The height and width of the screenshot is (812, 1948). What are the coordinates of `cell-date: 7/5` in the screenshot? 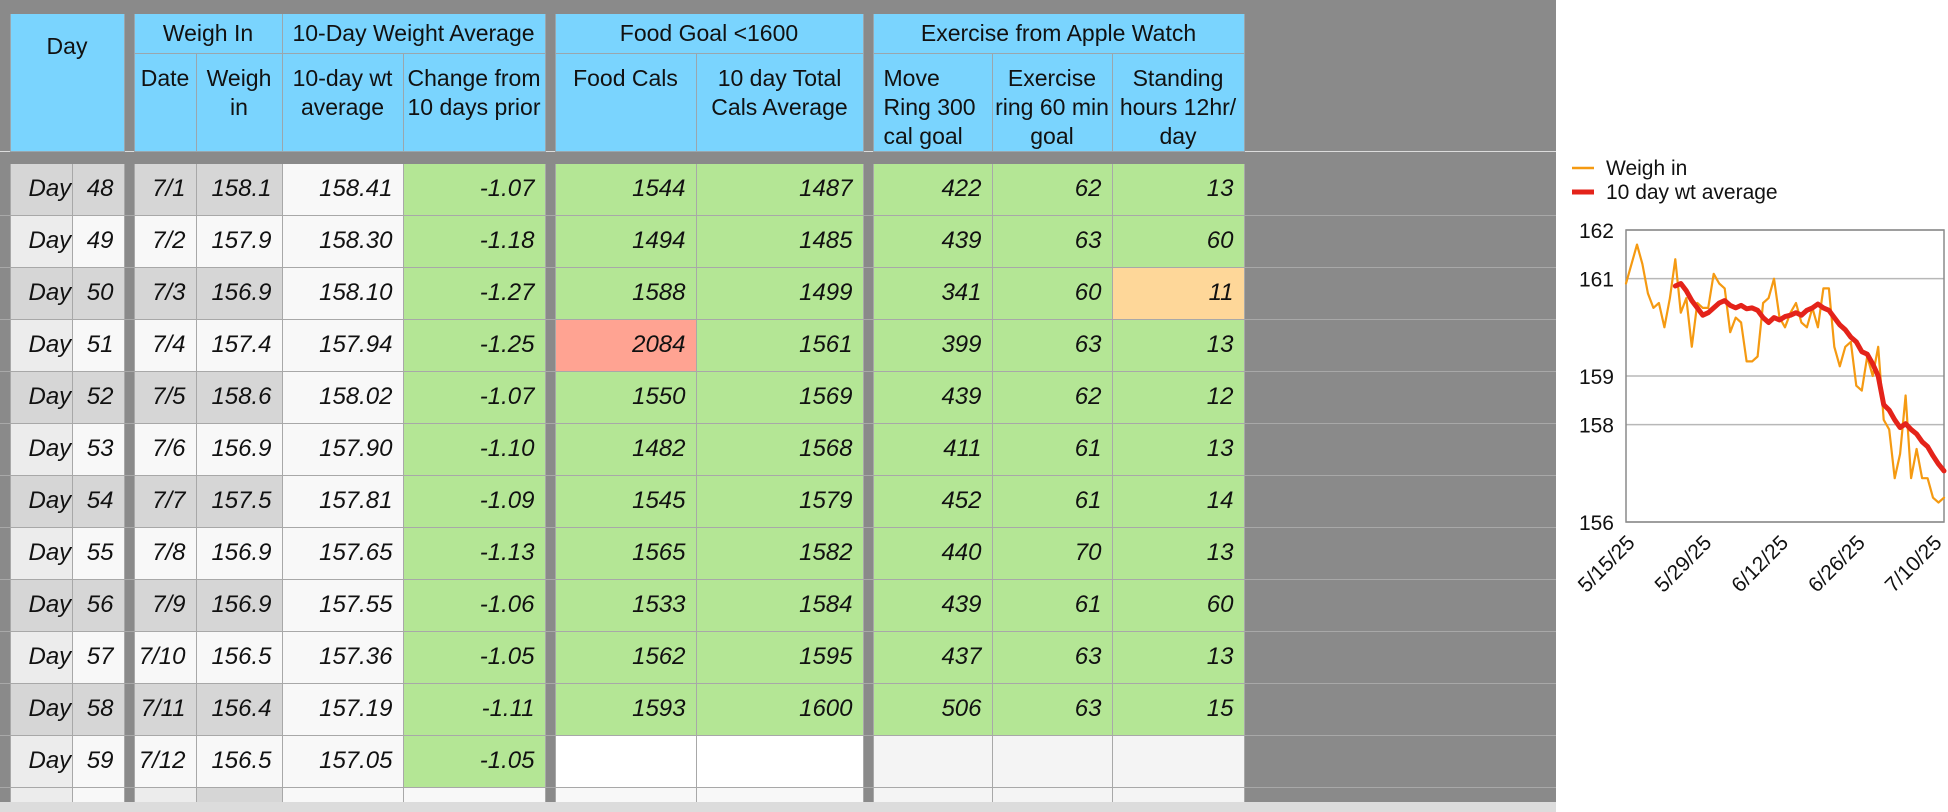 It's located at (165, 397).